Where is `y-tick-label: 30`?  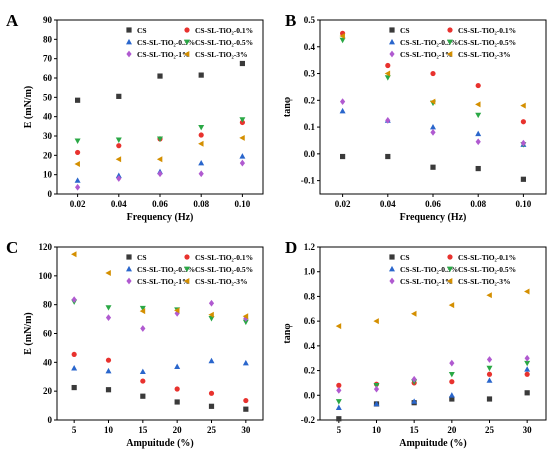
y-tick-label: 30 is located at coordinates (48, 136).